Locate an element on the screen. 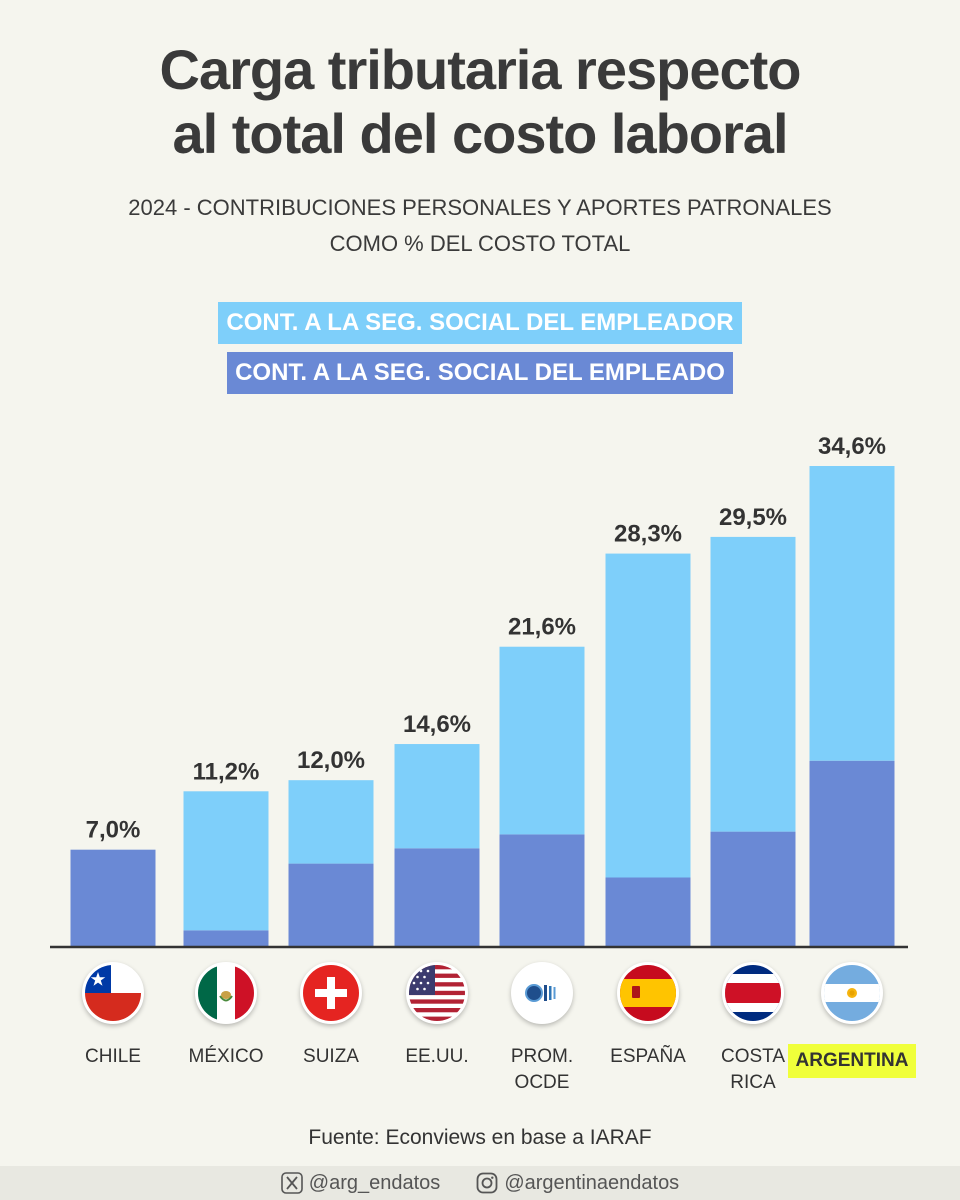  data-label-espa-a: 28,3% is located at coordinates (648, 534).